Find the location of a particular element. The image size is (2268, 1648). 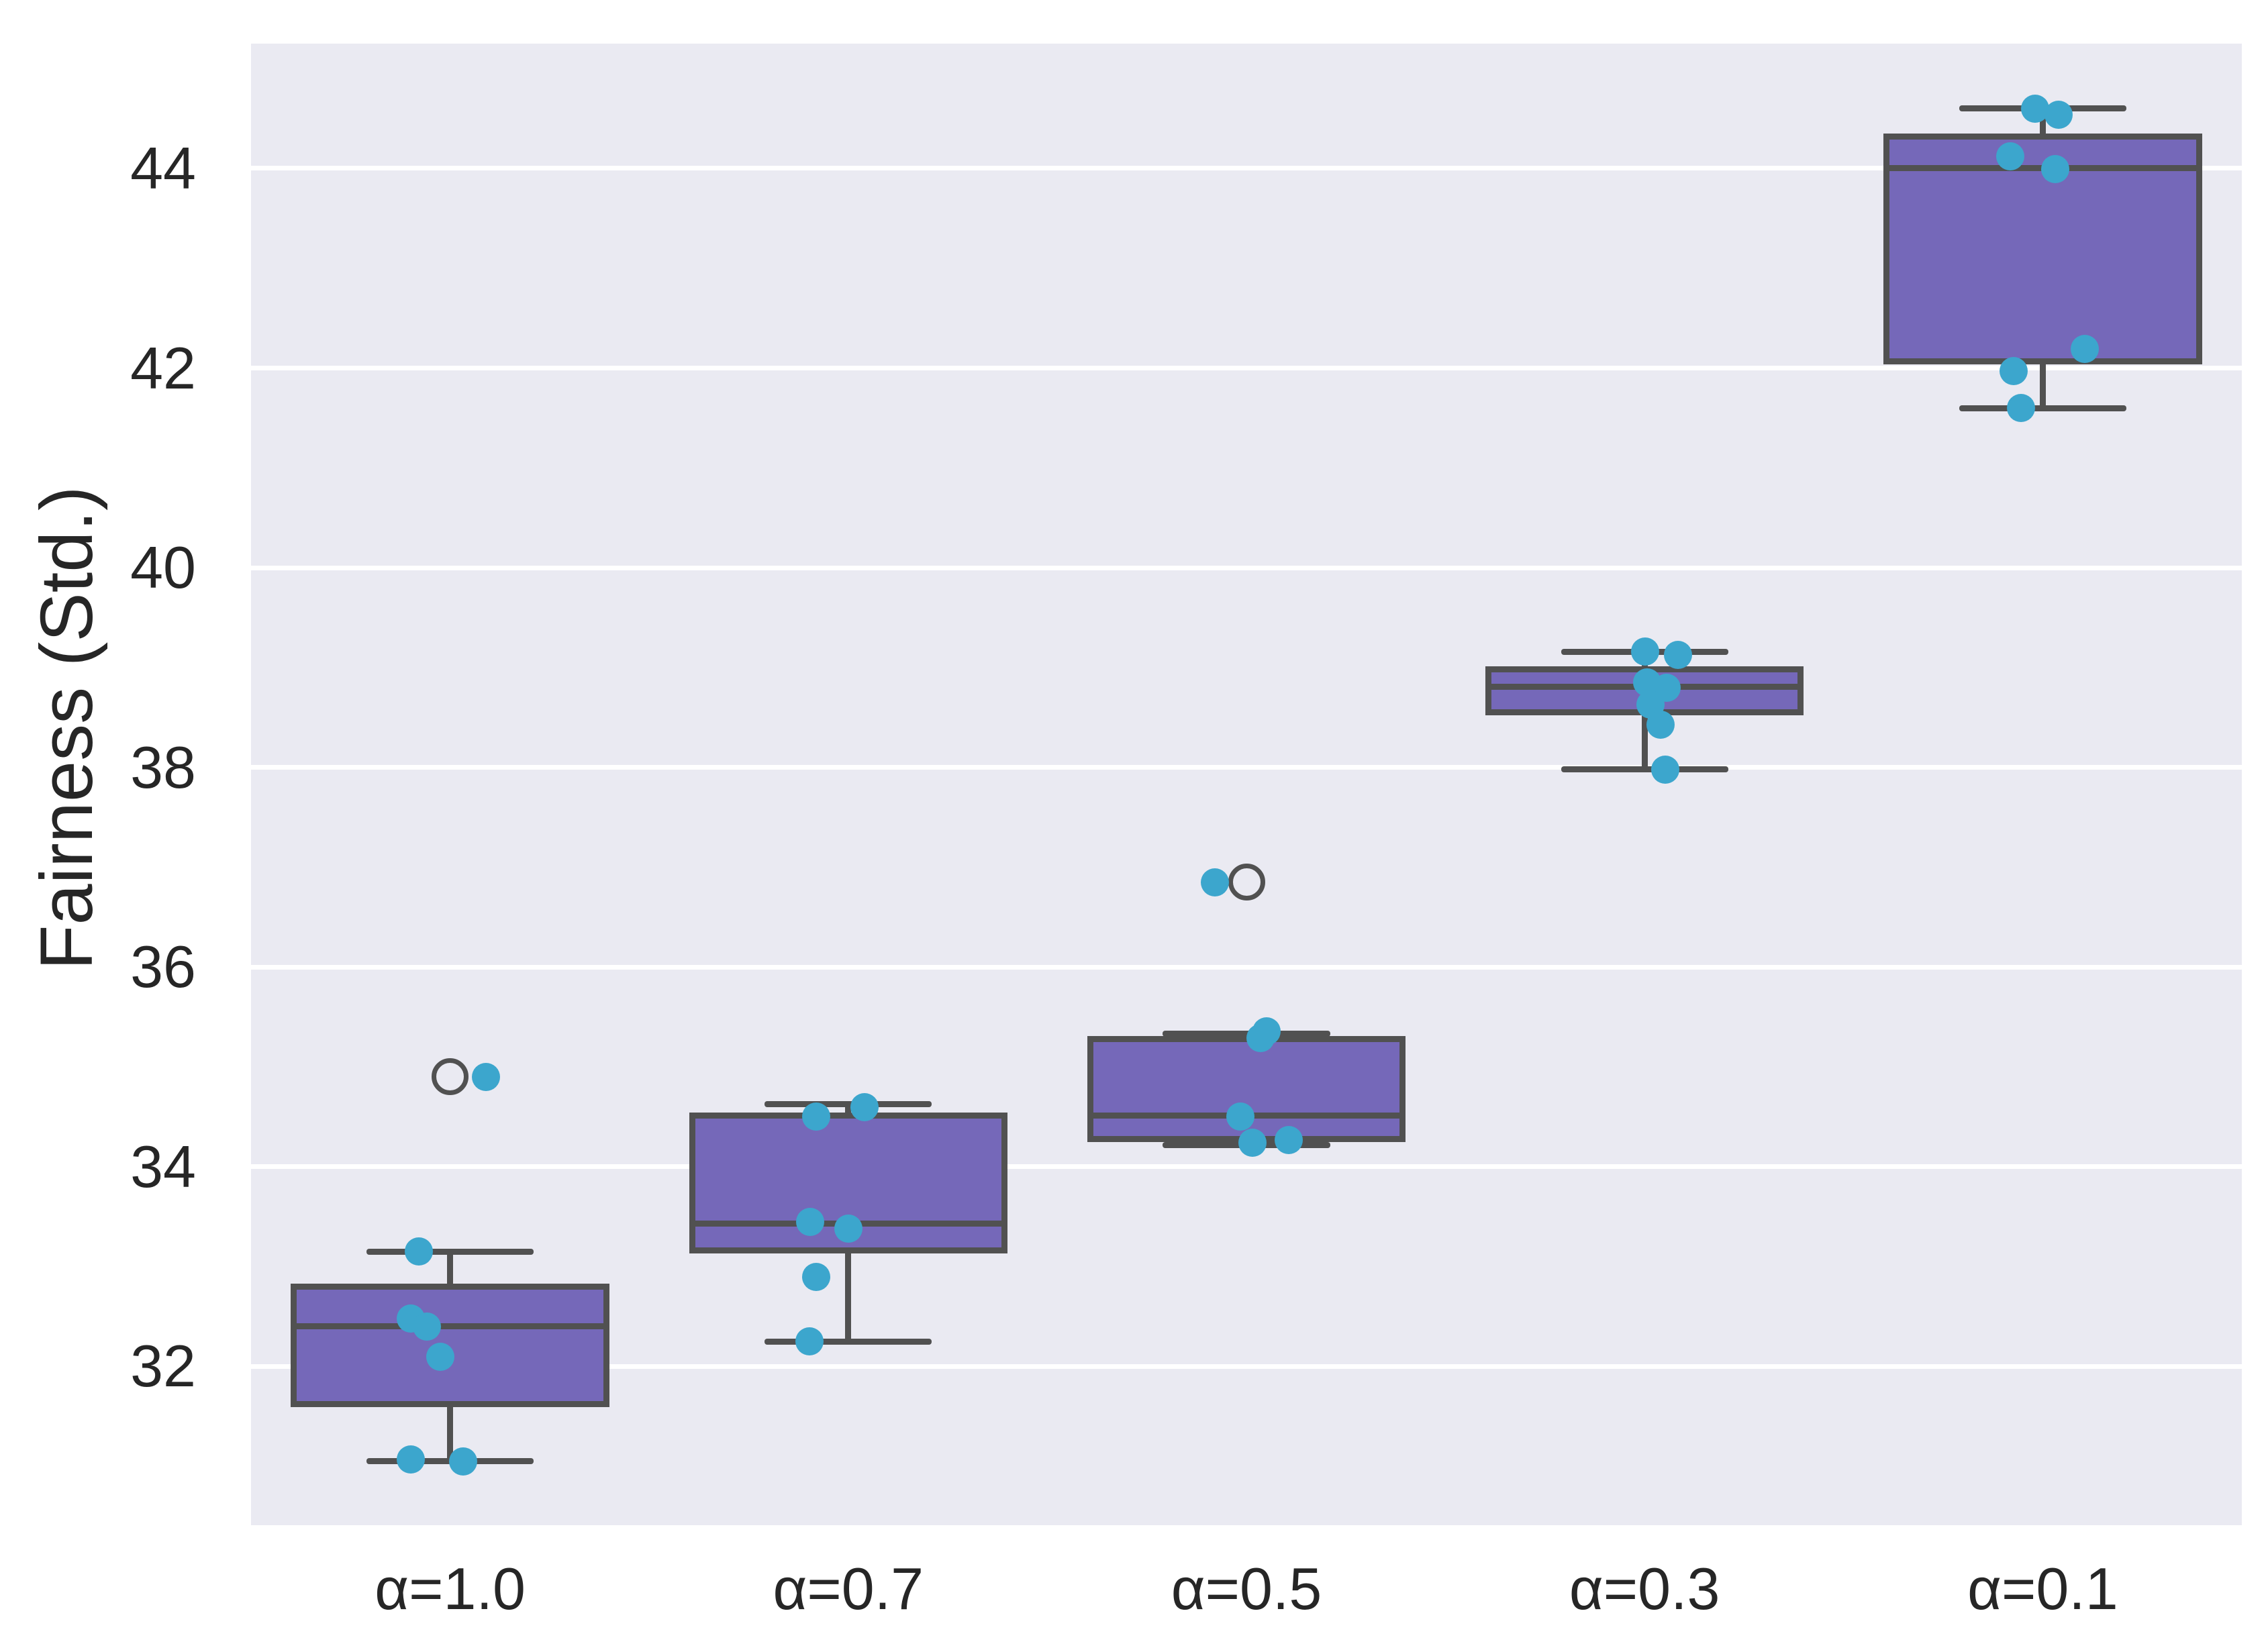

x-tick-label: α=0.1 is located at coordinates (2042, 1588).